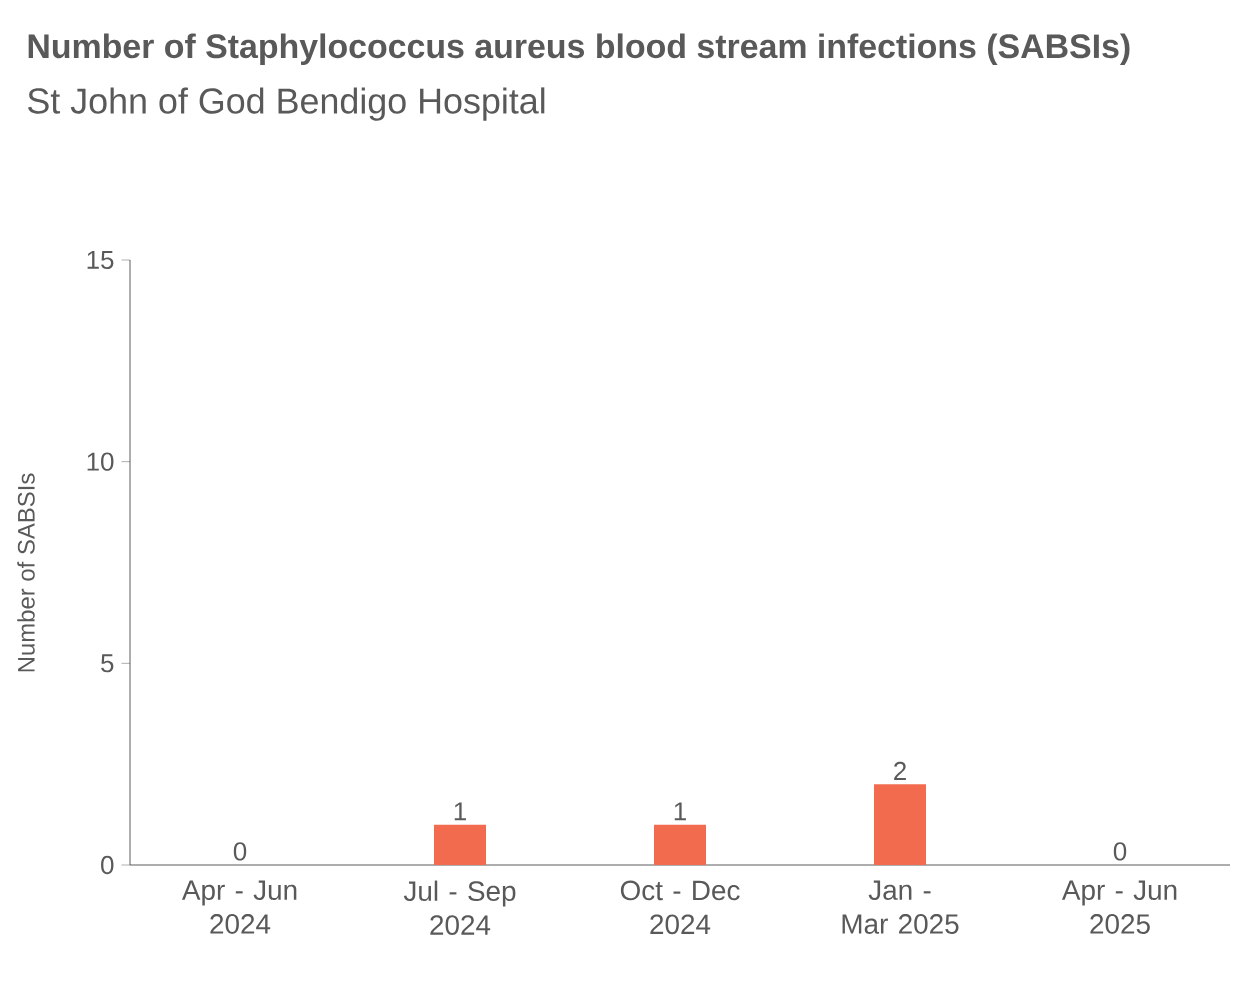 Image resolution: width=1260 pixels, height=981 pixels. Describe the element at coordinates (286, 104) in the screenshot. I see `chart-subtitle: St John of God Bendigo Hospital` at that location.